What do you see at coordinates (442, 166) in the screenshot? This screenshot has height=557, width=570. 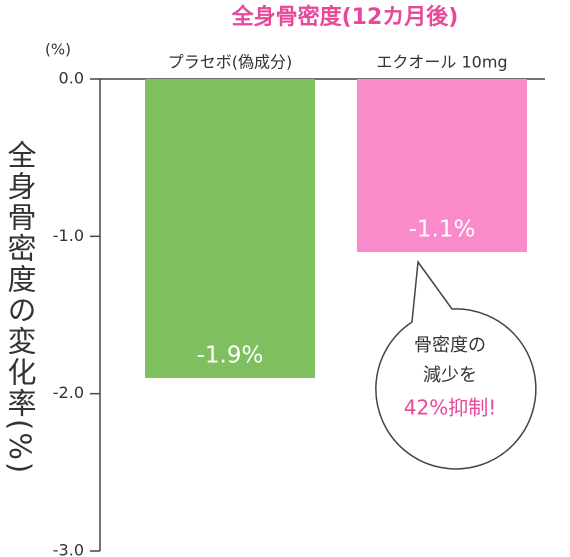 I see `bar` at bounding box center [442, 166].